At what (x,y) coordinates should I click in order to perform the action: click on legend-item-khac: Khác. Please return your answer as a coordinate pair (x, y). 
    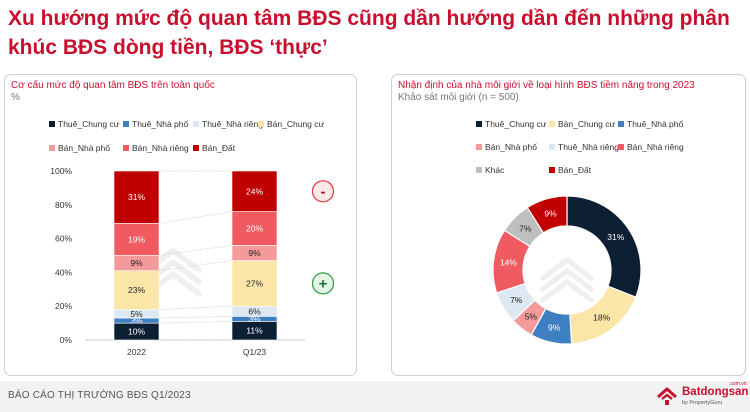
    Looking at the image, I should click on (490, 170).